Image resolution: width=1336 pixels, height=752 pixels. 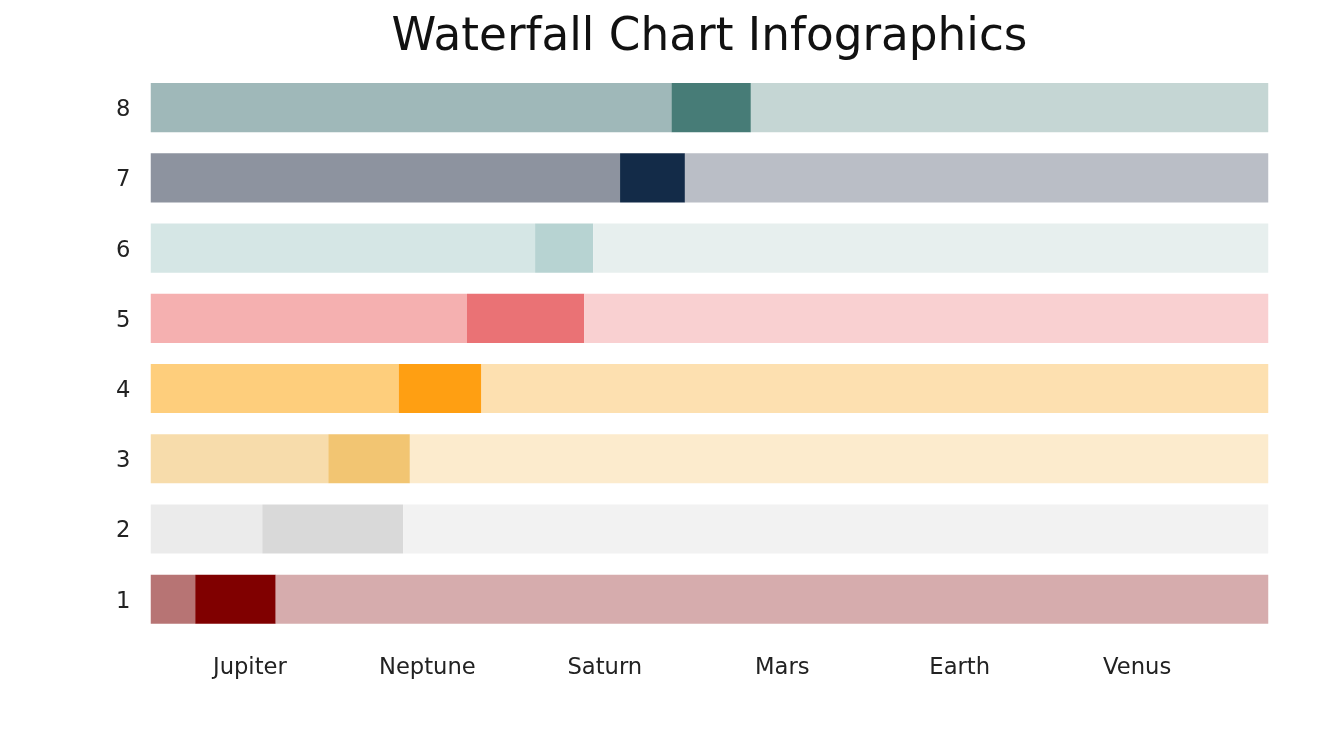 I want to click on y-tick-label: 3, so click(x=123, y=459).